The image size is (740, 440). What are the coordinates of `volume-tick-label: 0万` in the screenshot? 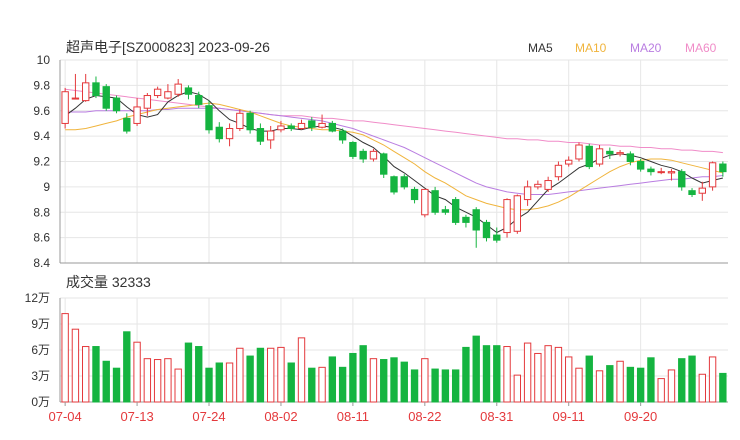 It's located at (40, 402).